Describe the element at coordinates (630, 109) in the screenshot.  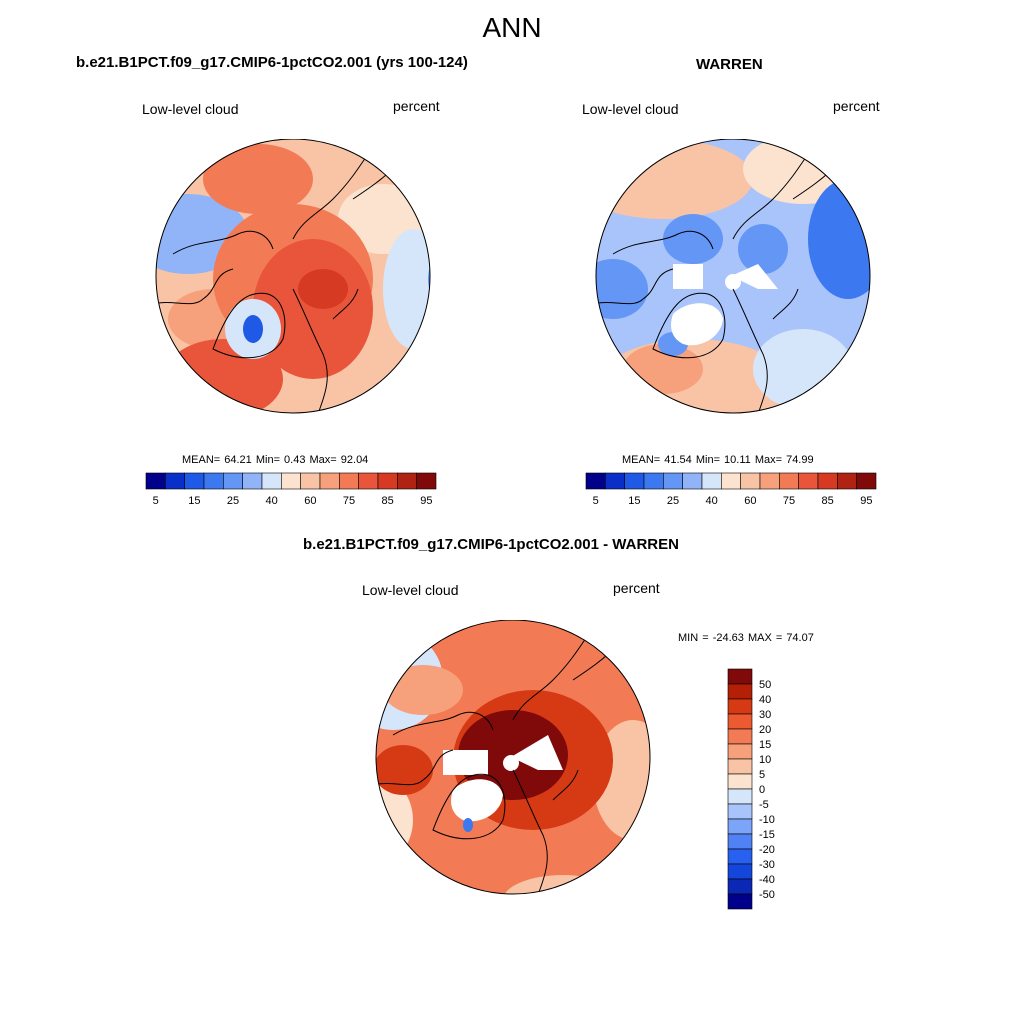
I see `panel2-variable-label: Low-level cloud` at that location.